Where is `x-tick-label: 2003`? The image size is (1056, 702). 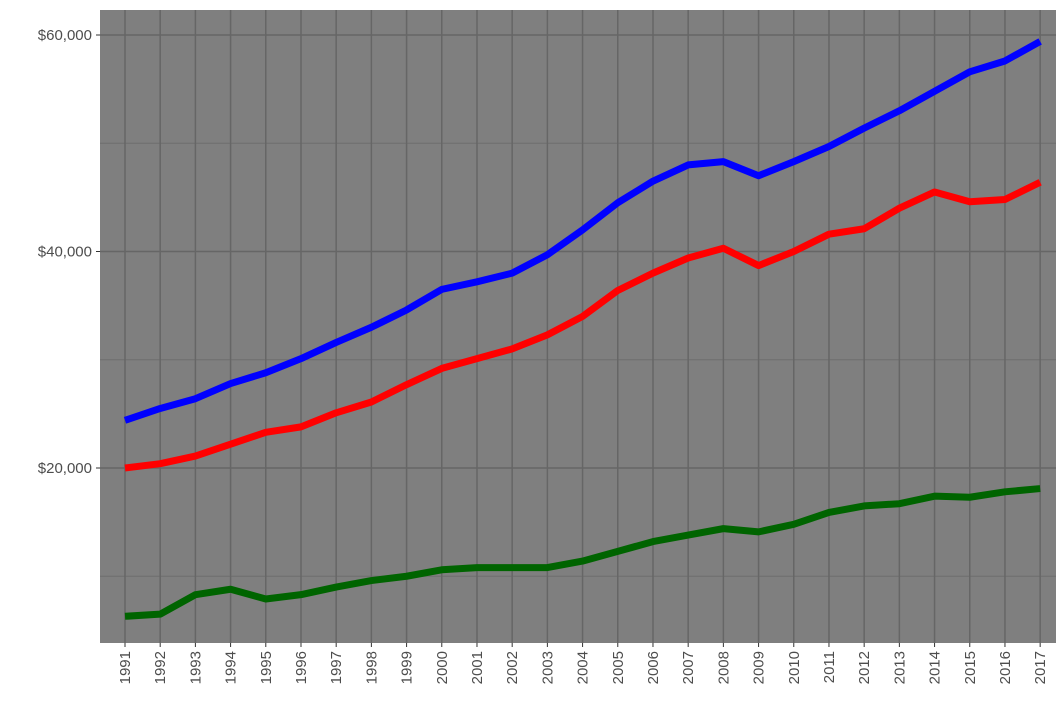 x-tick-label: 2003 is located at coordinates (547, 667).